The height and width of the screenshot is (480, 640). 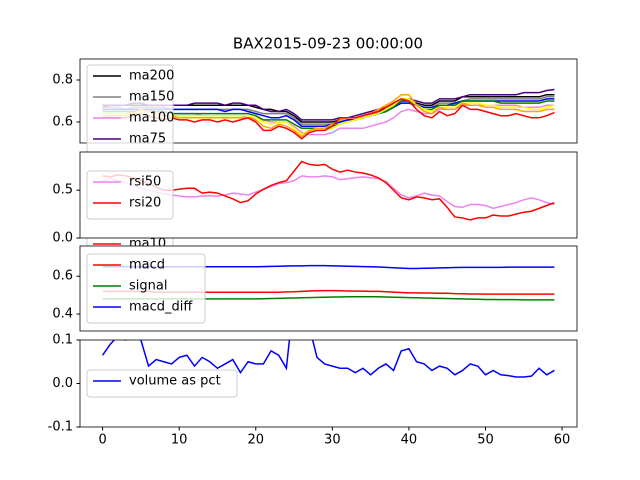 I want to click on y-tick-label: 0.5, so click(x=62, y=190).